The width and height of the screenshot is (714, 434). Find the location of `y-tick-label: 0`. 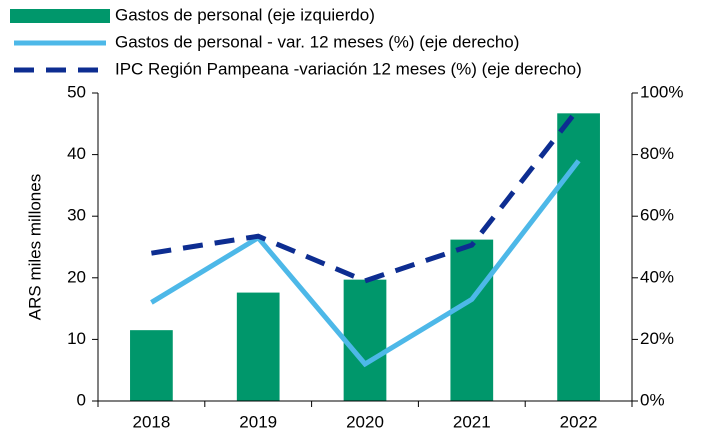

y-tick-label: 0 is located at coordinates (81, 399).